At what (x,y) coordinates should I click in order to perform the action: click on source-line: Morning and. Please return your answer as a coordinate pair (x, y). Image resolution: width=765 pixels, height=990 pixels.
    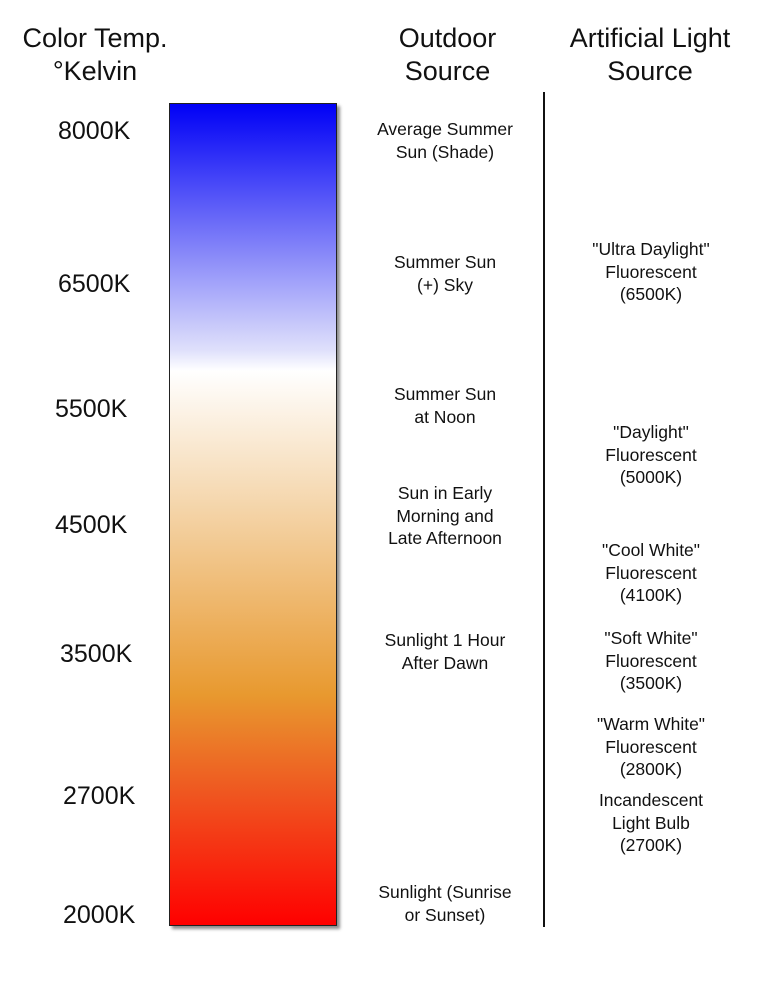
    Looking at the image, I should click on (445, 515).